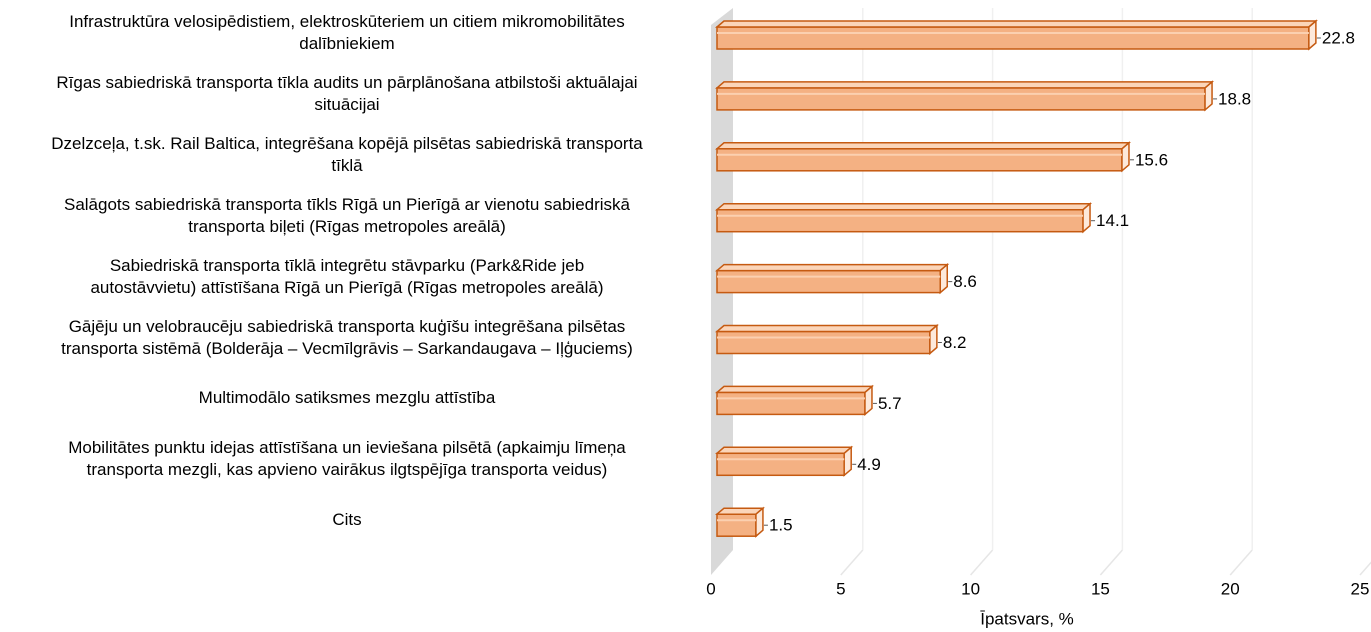  What do you see at coordinates (1338, 37) in the screenshot?
I see `data-label: 22.8` at bounding box center [1338, 37].